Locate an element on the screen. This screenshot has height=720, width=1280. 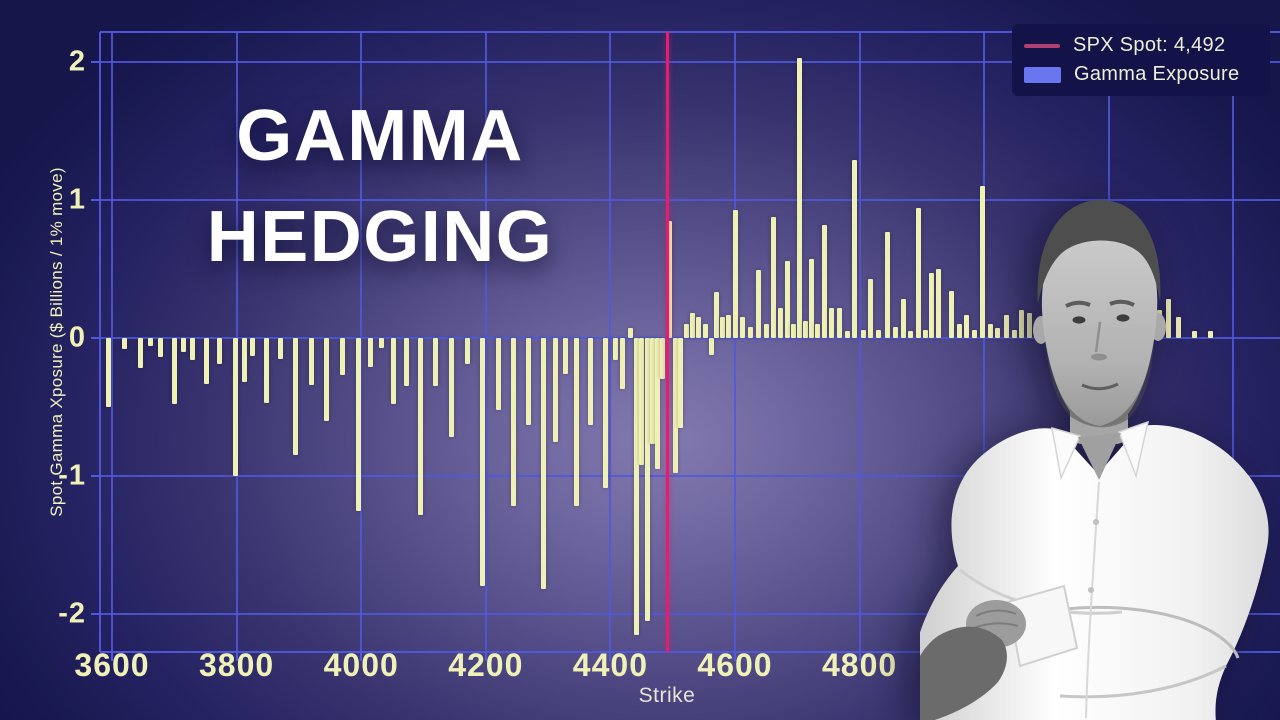
plot-top-border is located at coordinates (690, 32).